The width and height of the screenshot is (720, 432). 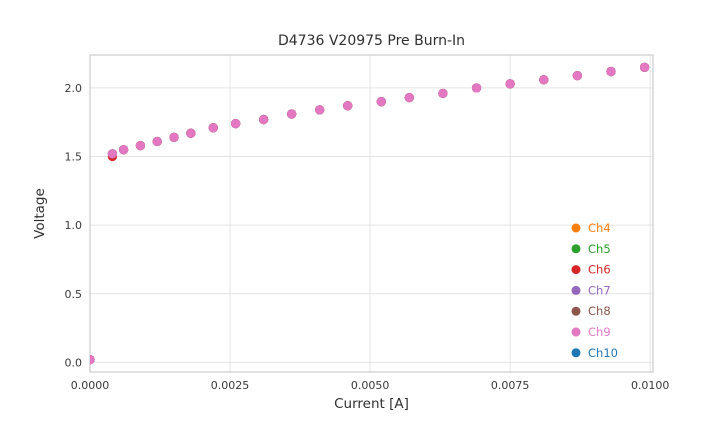 I want to click on y-tick-label: 1.5, so click(x=74, y=157).